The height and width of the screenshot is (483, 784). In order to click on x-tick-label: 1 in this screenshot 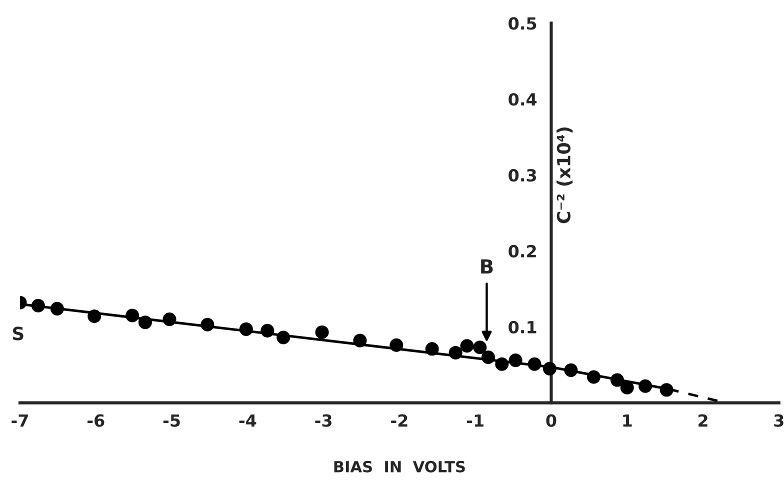, I will do `click(627, 420)`.